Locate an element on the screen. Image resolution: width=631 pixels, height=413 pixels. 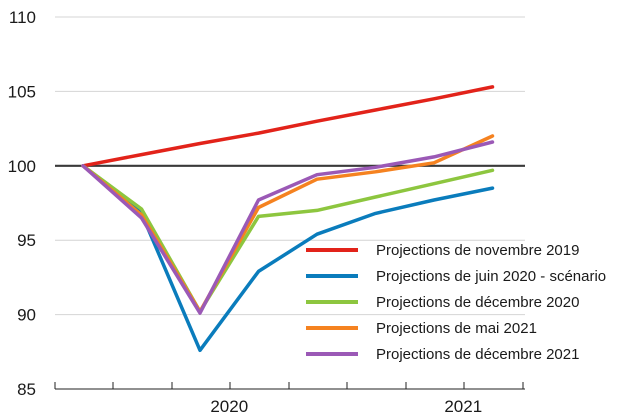
x-tick-label: 2021 is located at coordinates (463, 405).